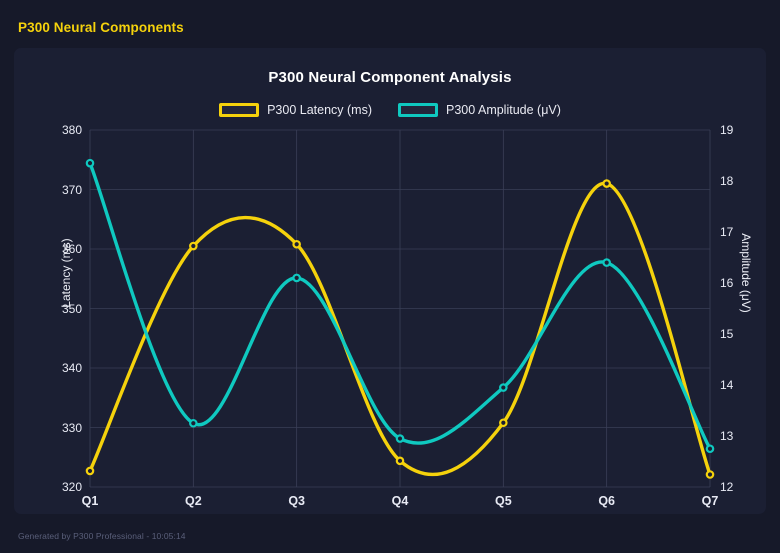 The image size is (780, 553). I want to click on right-axis-ticks: 12 13 14 15 16 17 18 19, so click(740, 308).